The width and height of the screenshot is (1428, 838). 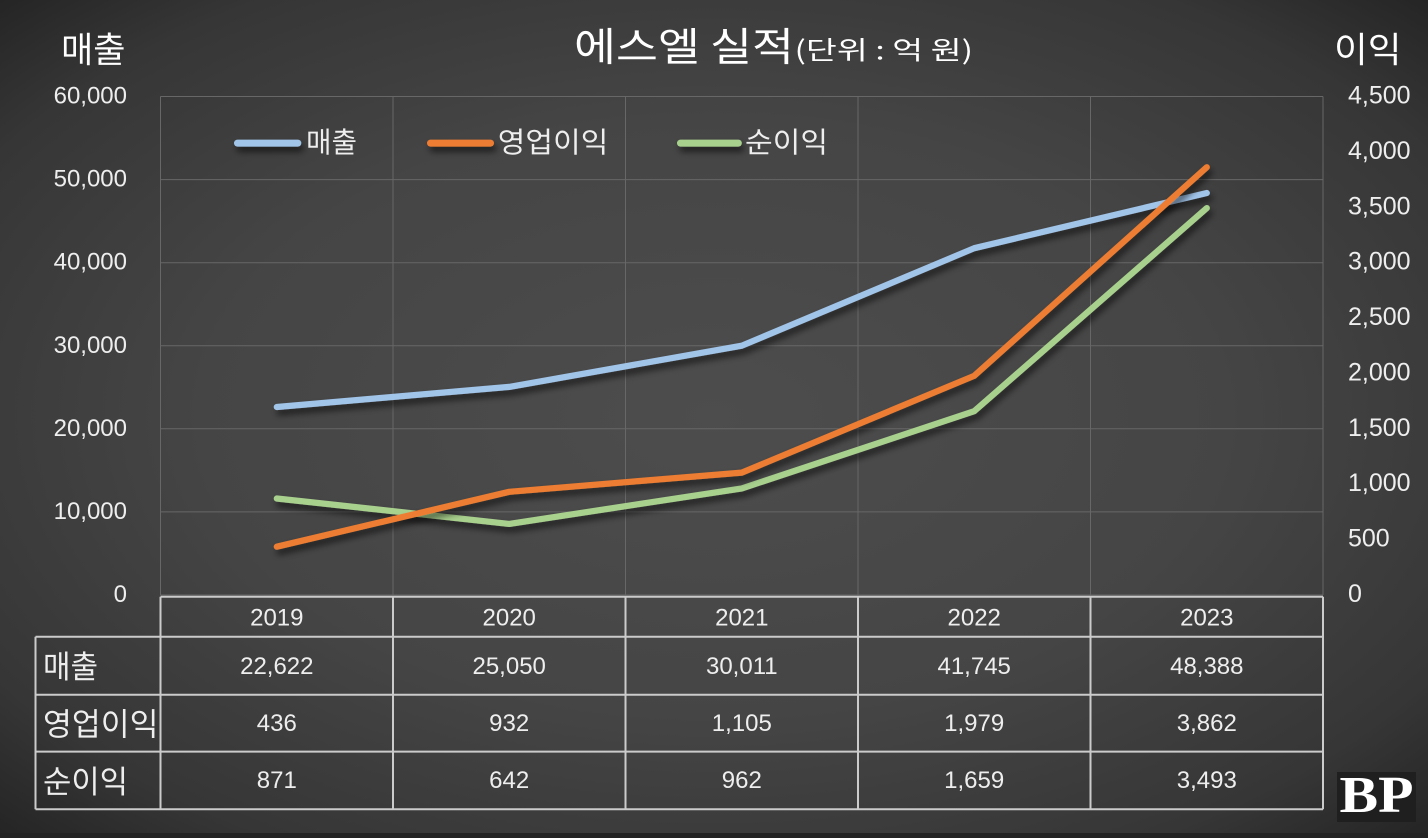 I want to click on svg-text: 932, so click(x=509, y=723).